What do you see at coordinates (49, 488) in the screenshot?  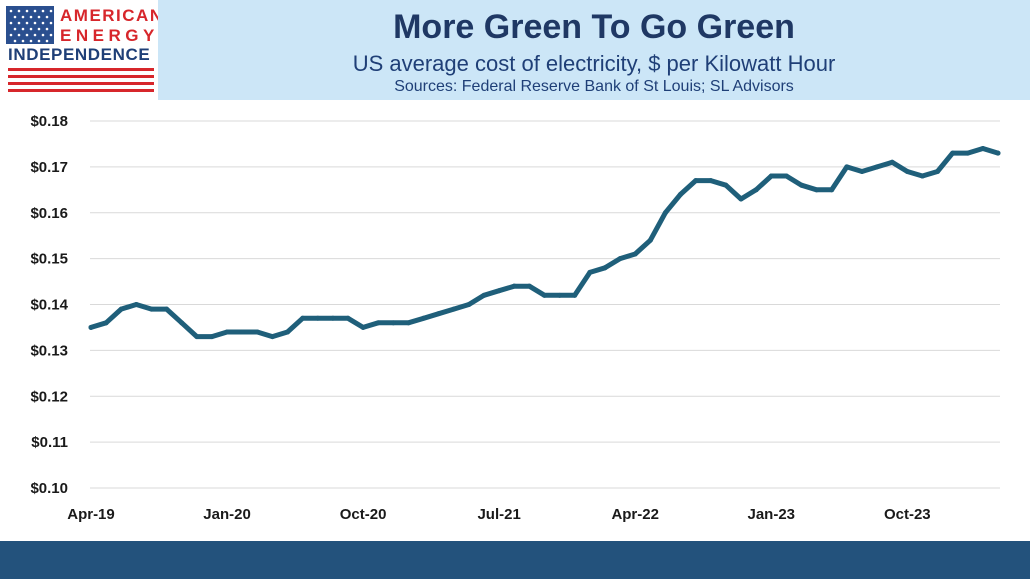 I see `y-tick-label: $0.10` at bounding box center [49, 488].